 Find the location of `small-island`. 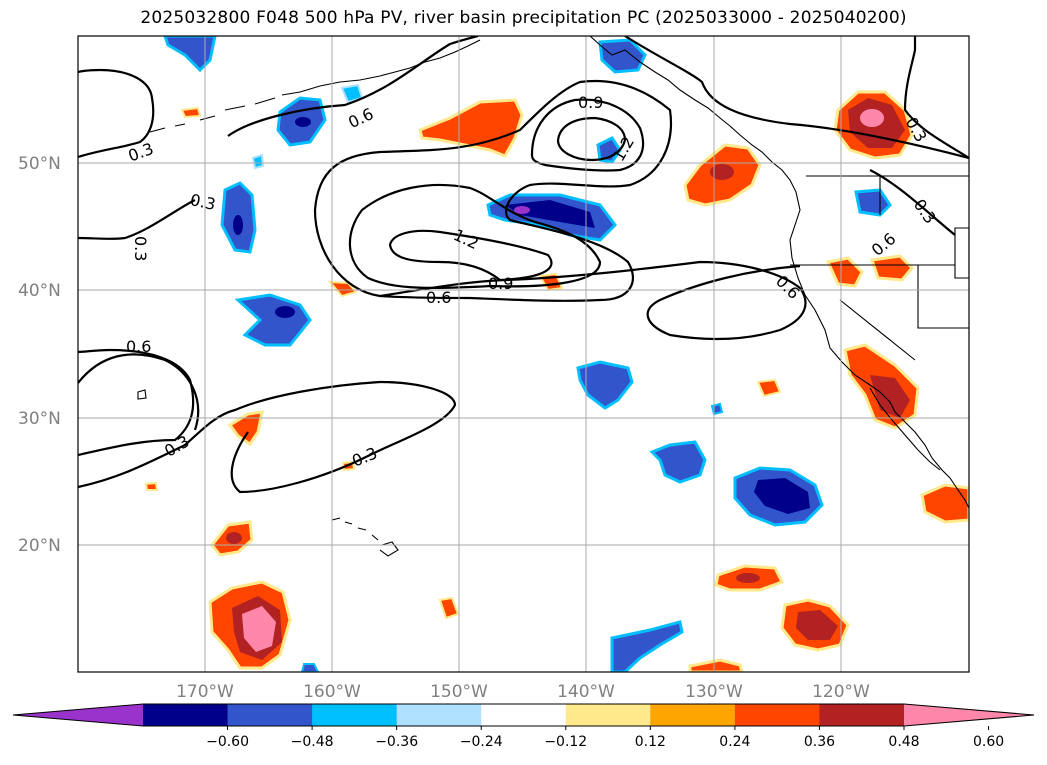

small-island is located at coordinates (142, 394).